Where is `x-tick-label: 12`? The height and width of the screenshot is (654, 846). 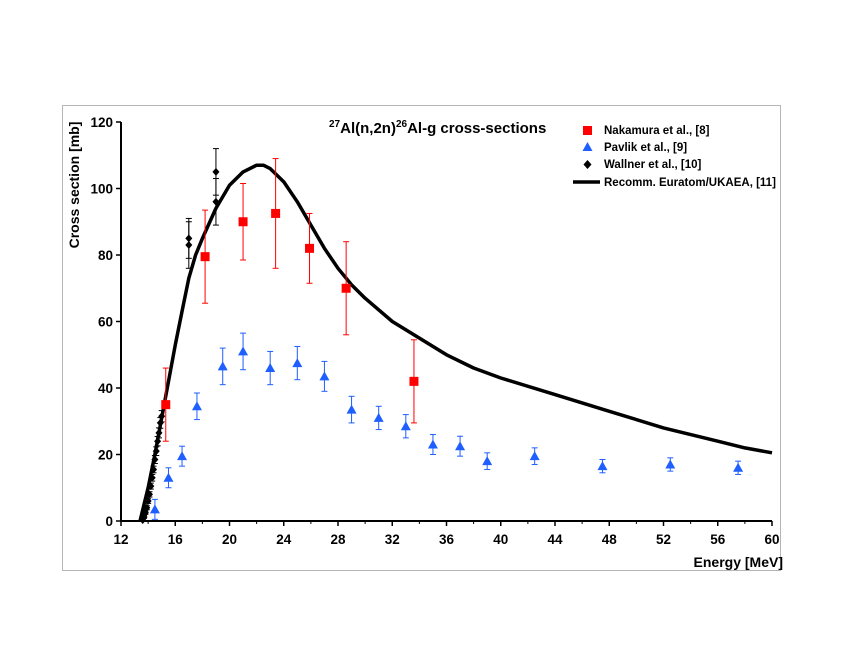 x-tick-label: 12 is located at coordinates (120, 539).